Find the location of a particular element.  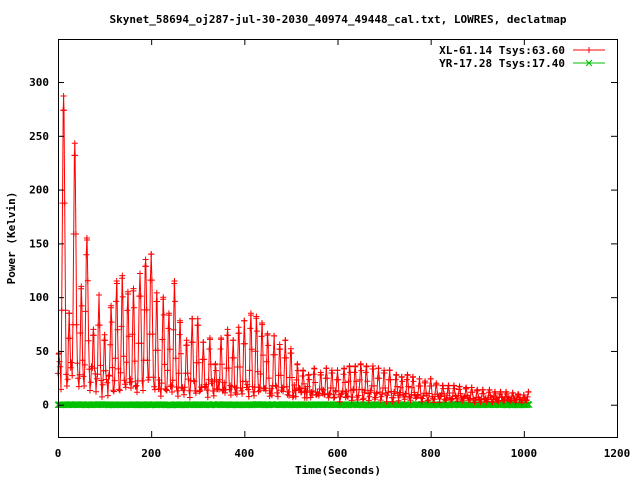

y-tick-label: 300 is located at coordinates (39, 82).